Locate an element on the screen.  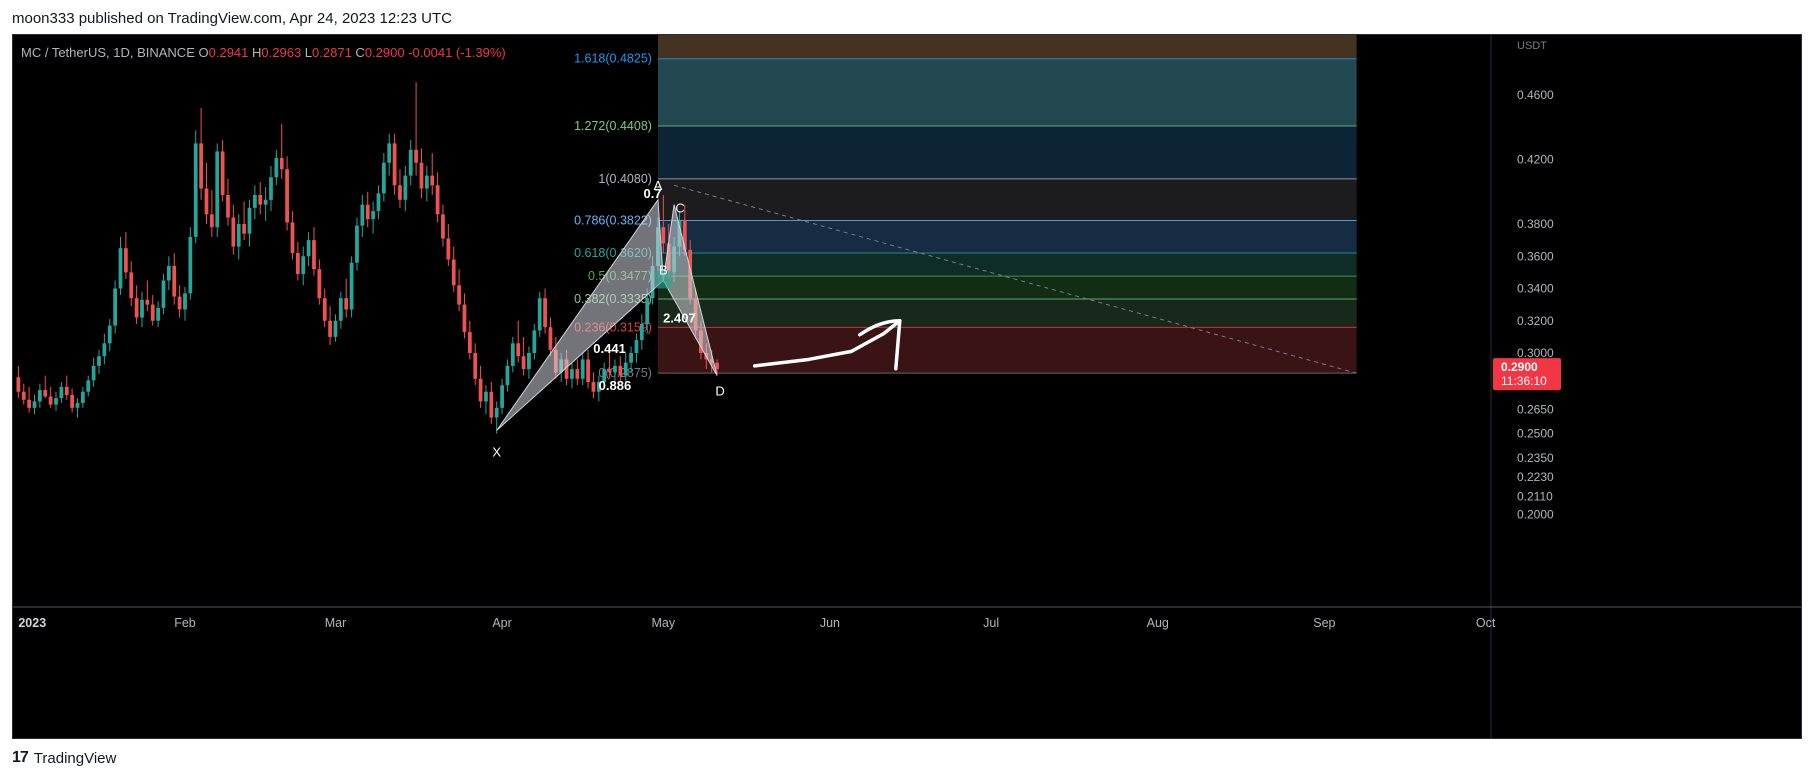
open-value: 0.2941 is located at coordinates (228, 52).